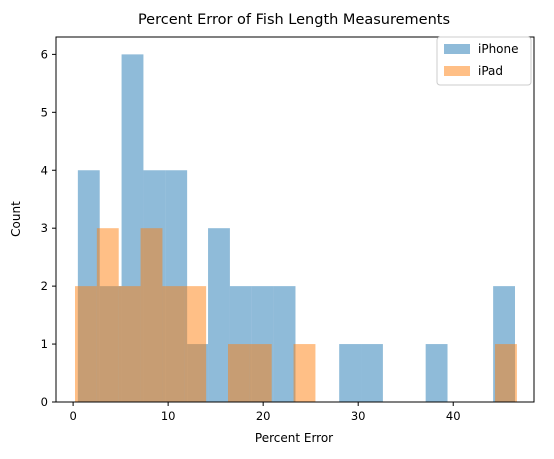  I want to click on y-axis-label: Count, so click(16, 219).